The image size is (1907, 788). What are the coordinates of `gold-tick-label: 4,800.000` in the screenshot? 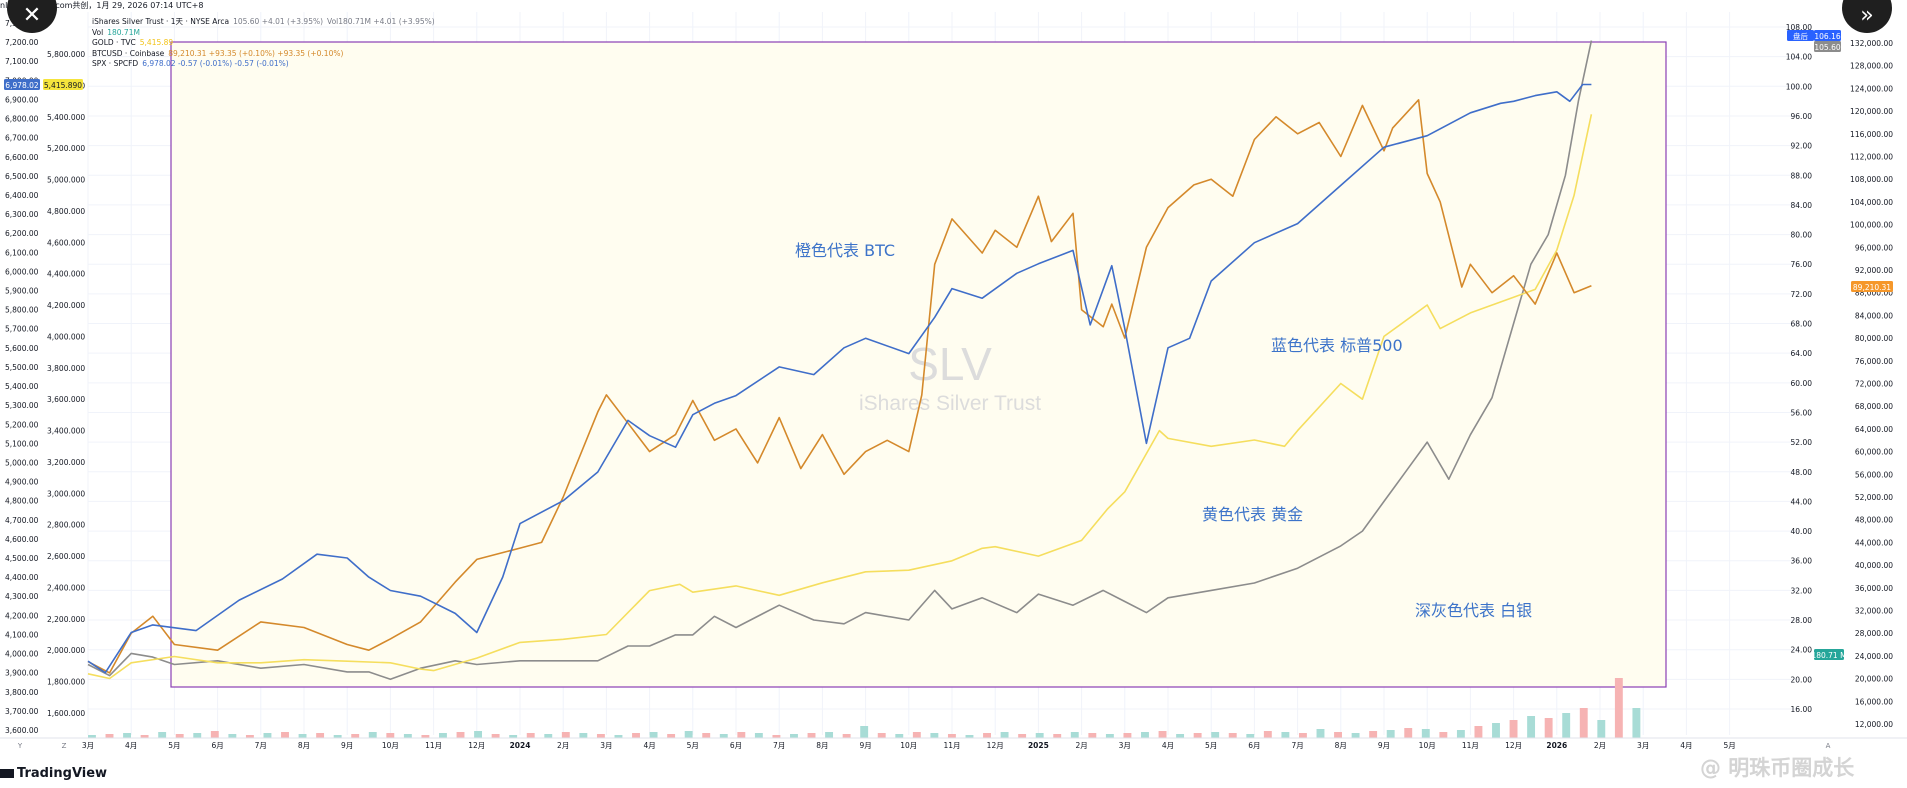 It's located at (66, 211).